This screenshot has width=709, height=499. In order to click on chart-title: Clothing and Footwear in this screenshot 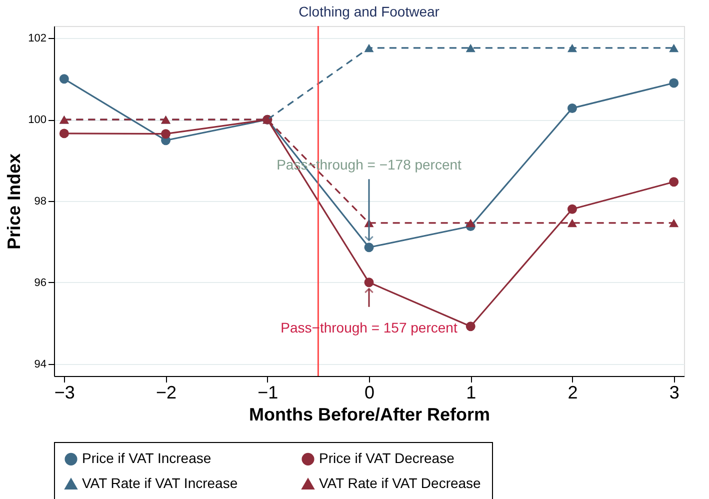, I will do `click(369, 11)`.